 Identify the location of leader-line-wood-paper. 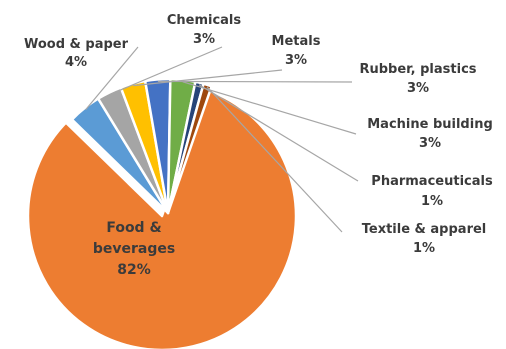
(112, 78).